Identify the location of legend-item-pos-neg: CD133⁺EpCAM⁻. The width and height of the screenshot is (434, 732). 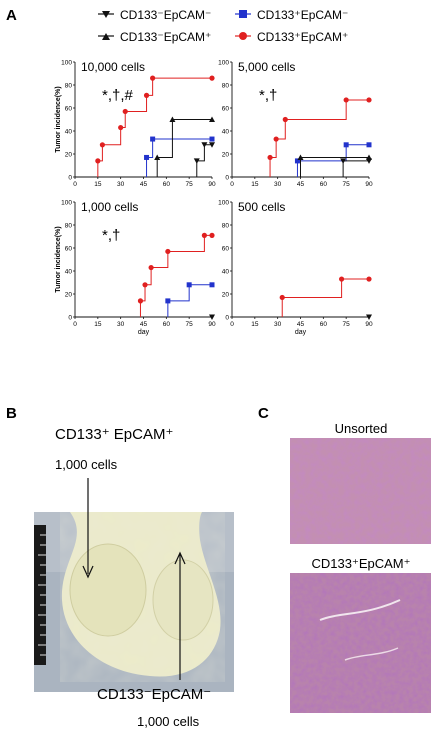
(291, 15).